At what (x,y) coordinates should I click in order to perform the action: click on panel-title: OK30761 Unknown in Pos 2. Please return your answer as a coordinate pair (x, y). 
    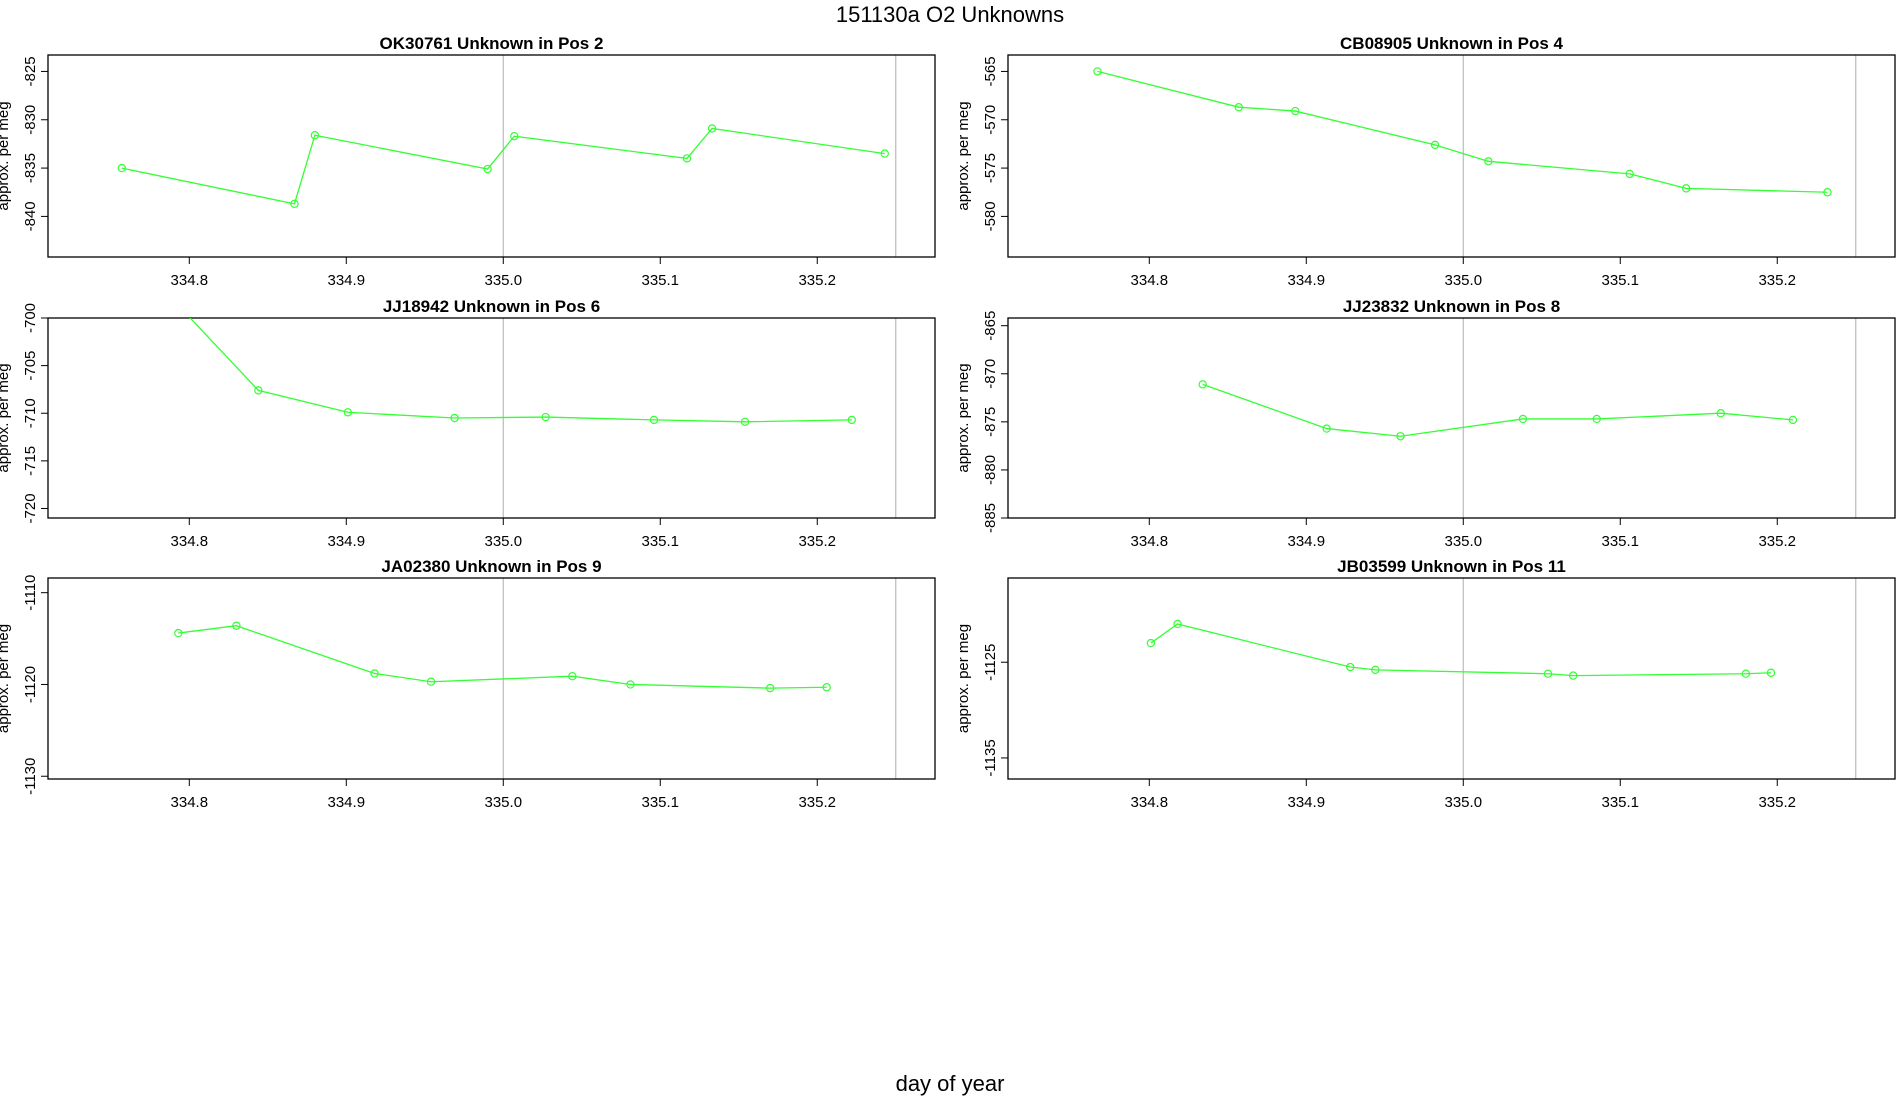
    Looking at the image, I should click on (492, 43).